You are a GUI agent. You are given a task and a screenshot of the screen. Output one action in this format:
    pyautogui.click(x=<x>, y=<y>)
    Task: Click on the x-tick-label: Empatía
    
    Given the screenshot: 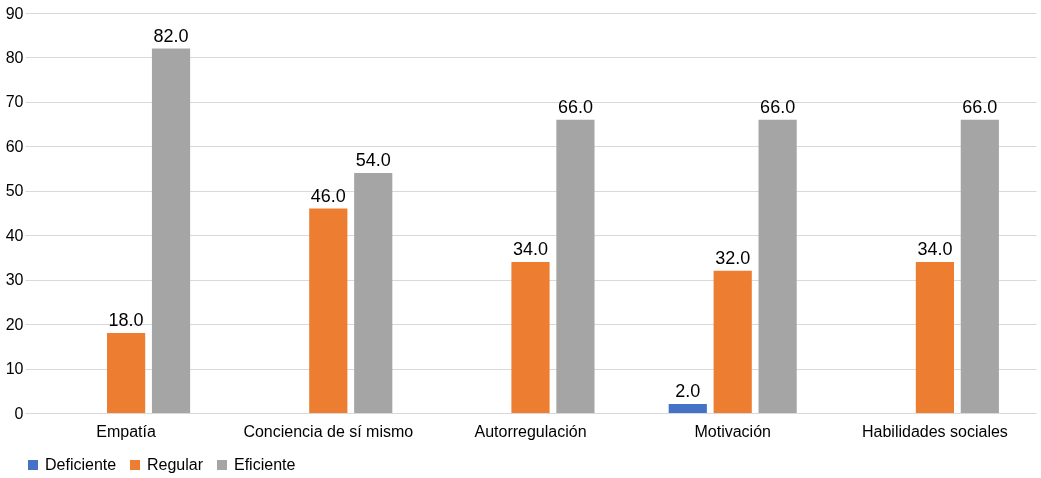 What is the action you would take?
    pyautogui.click(x=126, y=431)
    